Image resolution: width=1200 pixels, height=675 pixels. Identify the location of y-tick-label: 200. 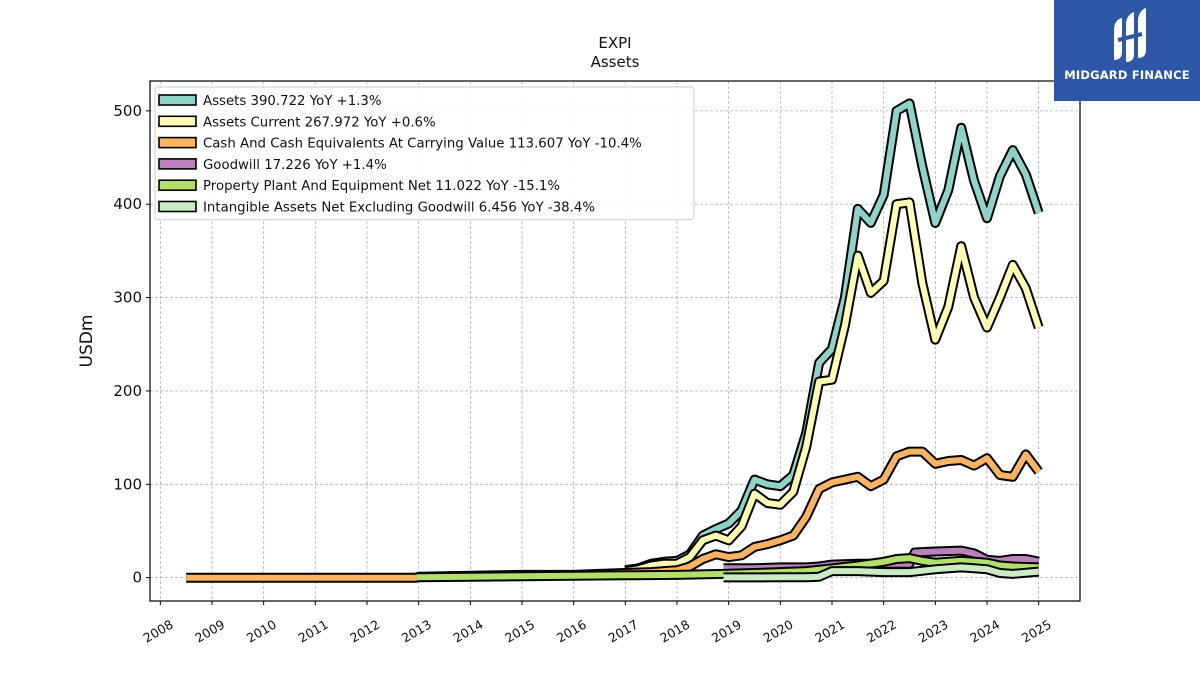
(127, 391).